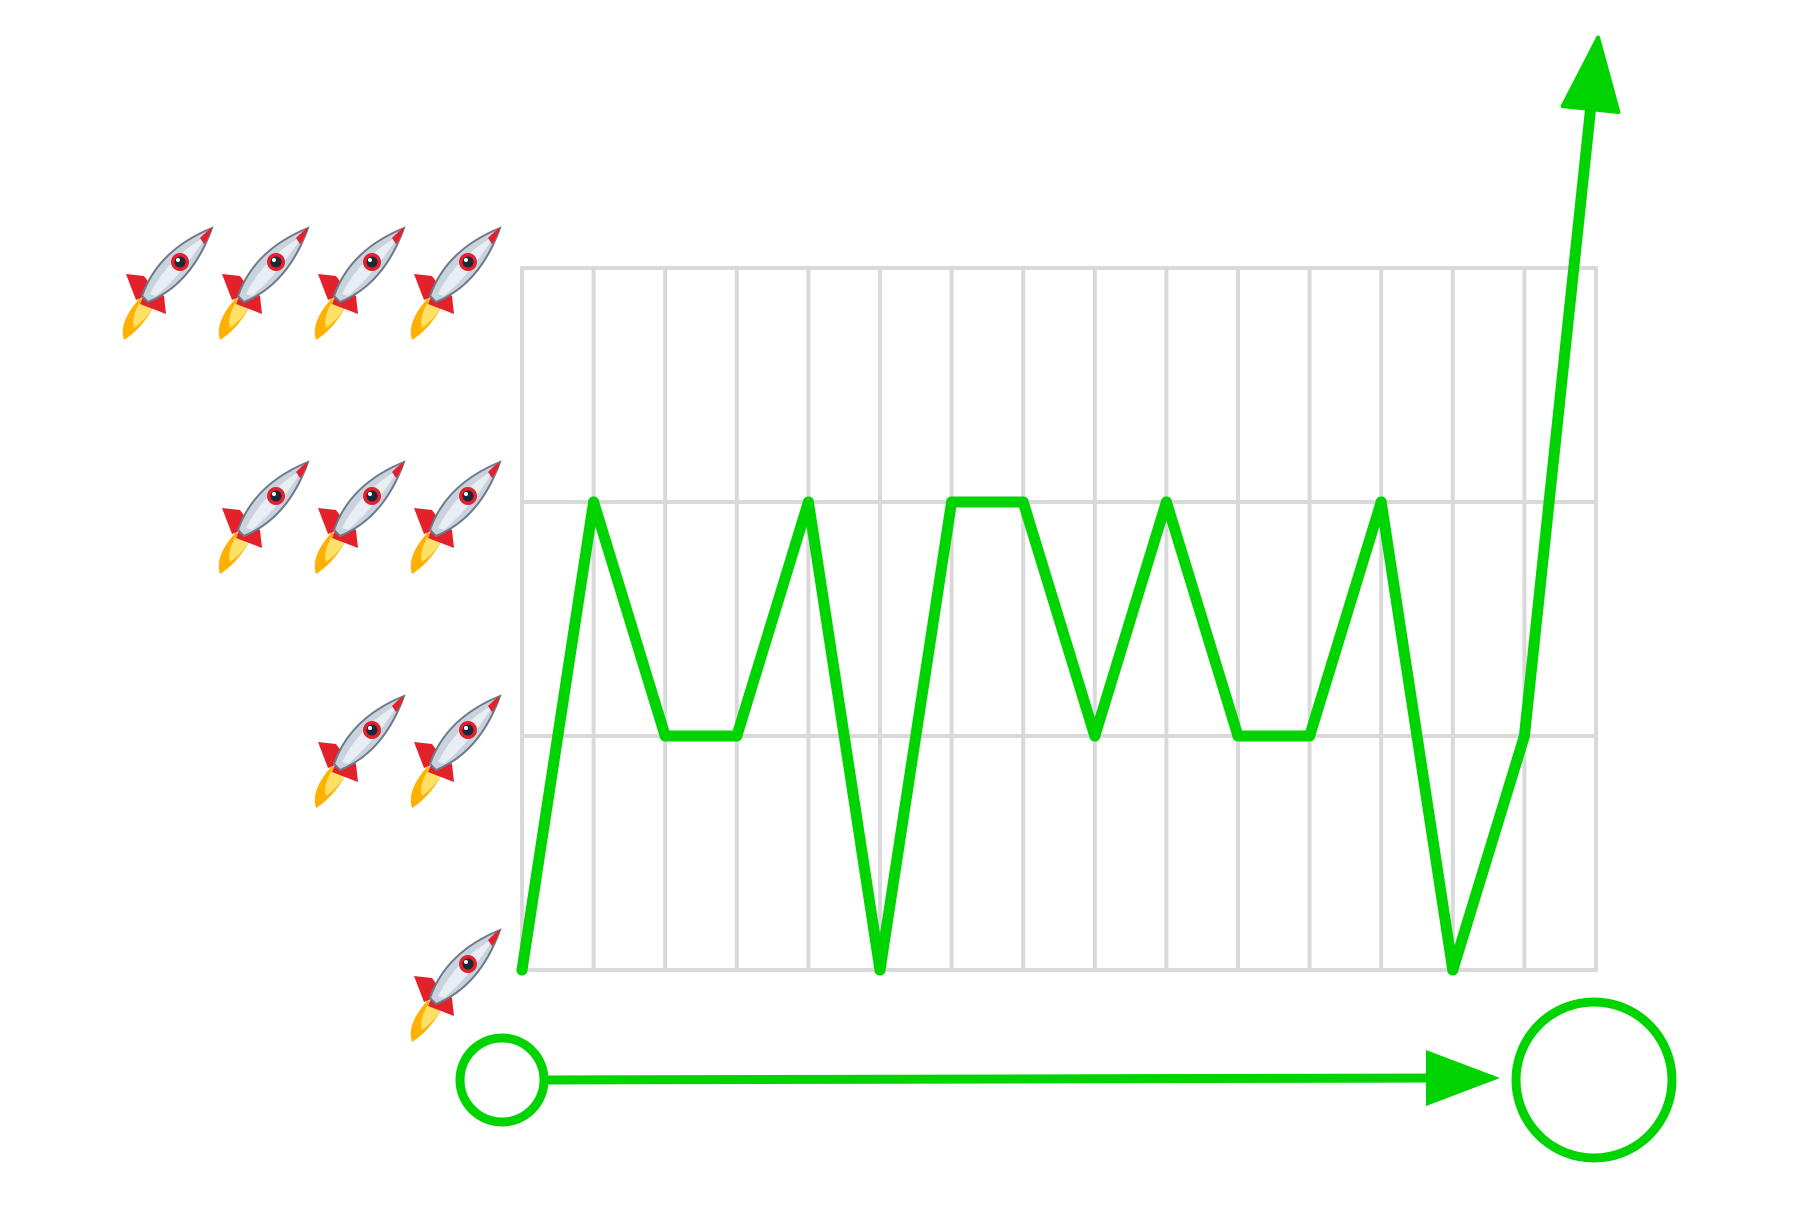 The image size is (1800, 1224). I want to click on small-circle-icon, so click(502, 1080).